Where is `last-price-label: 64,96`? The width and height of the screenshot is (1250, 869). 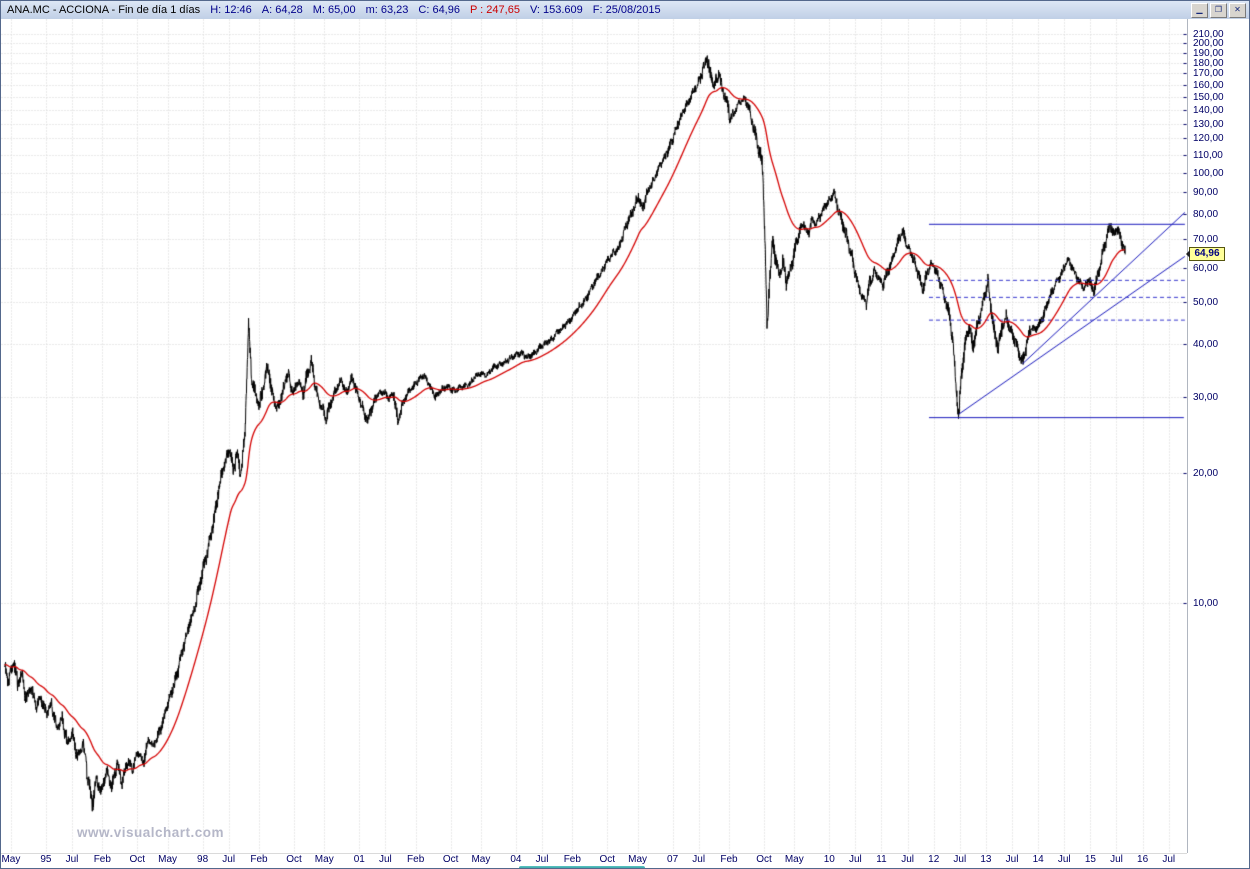 last-price-label: 64,96 is located at coordinates (1207, 254).